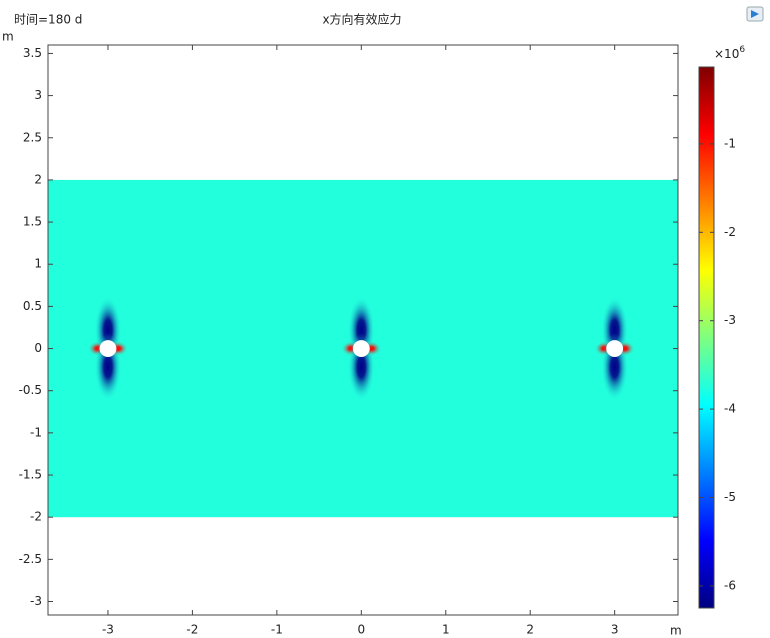 This screenshot has width=770, height=638. Describe the element at coordinates (36, 517) in the screenshot. I see `y-tick-label: -2` at that location.